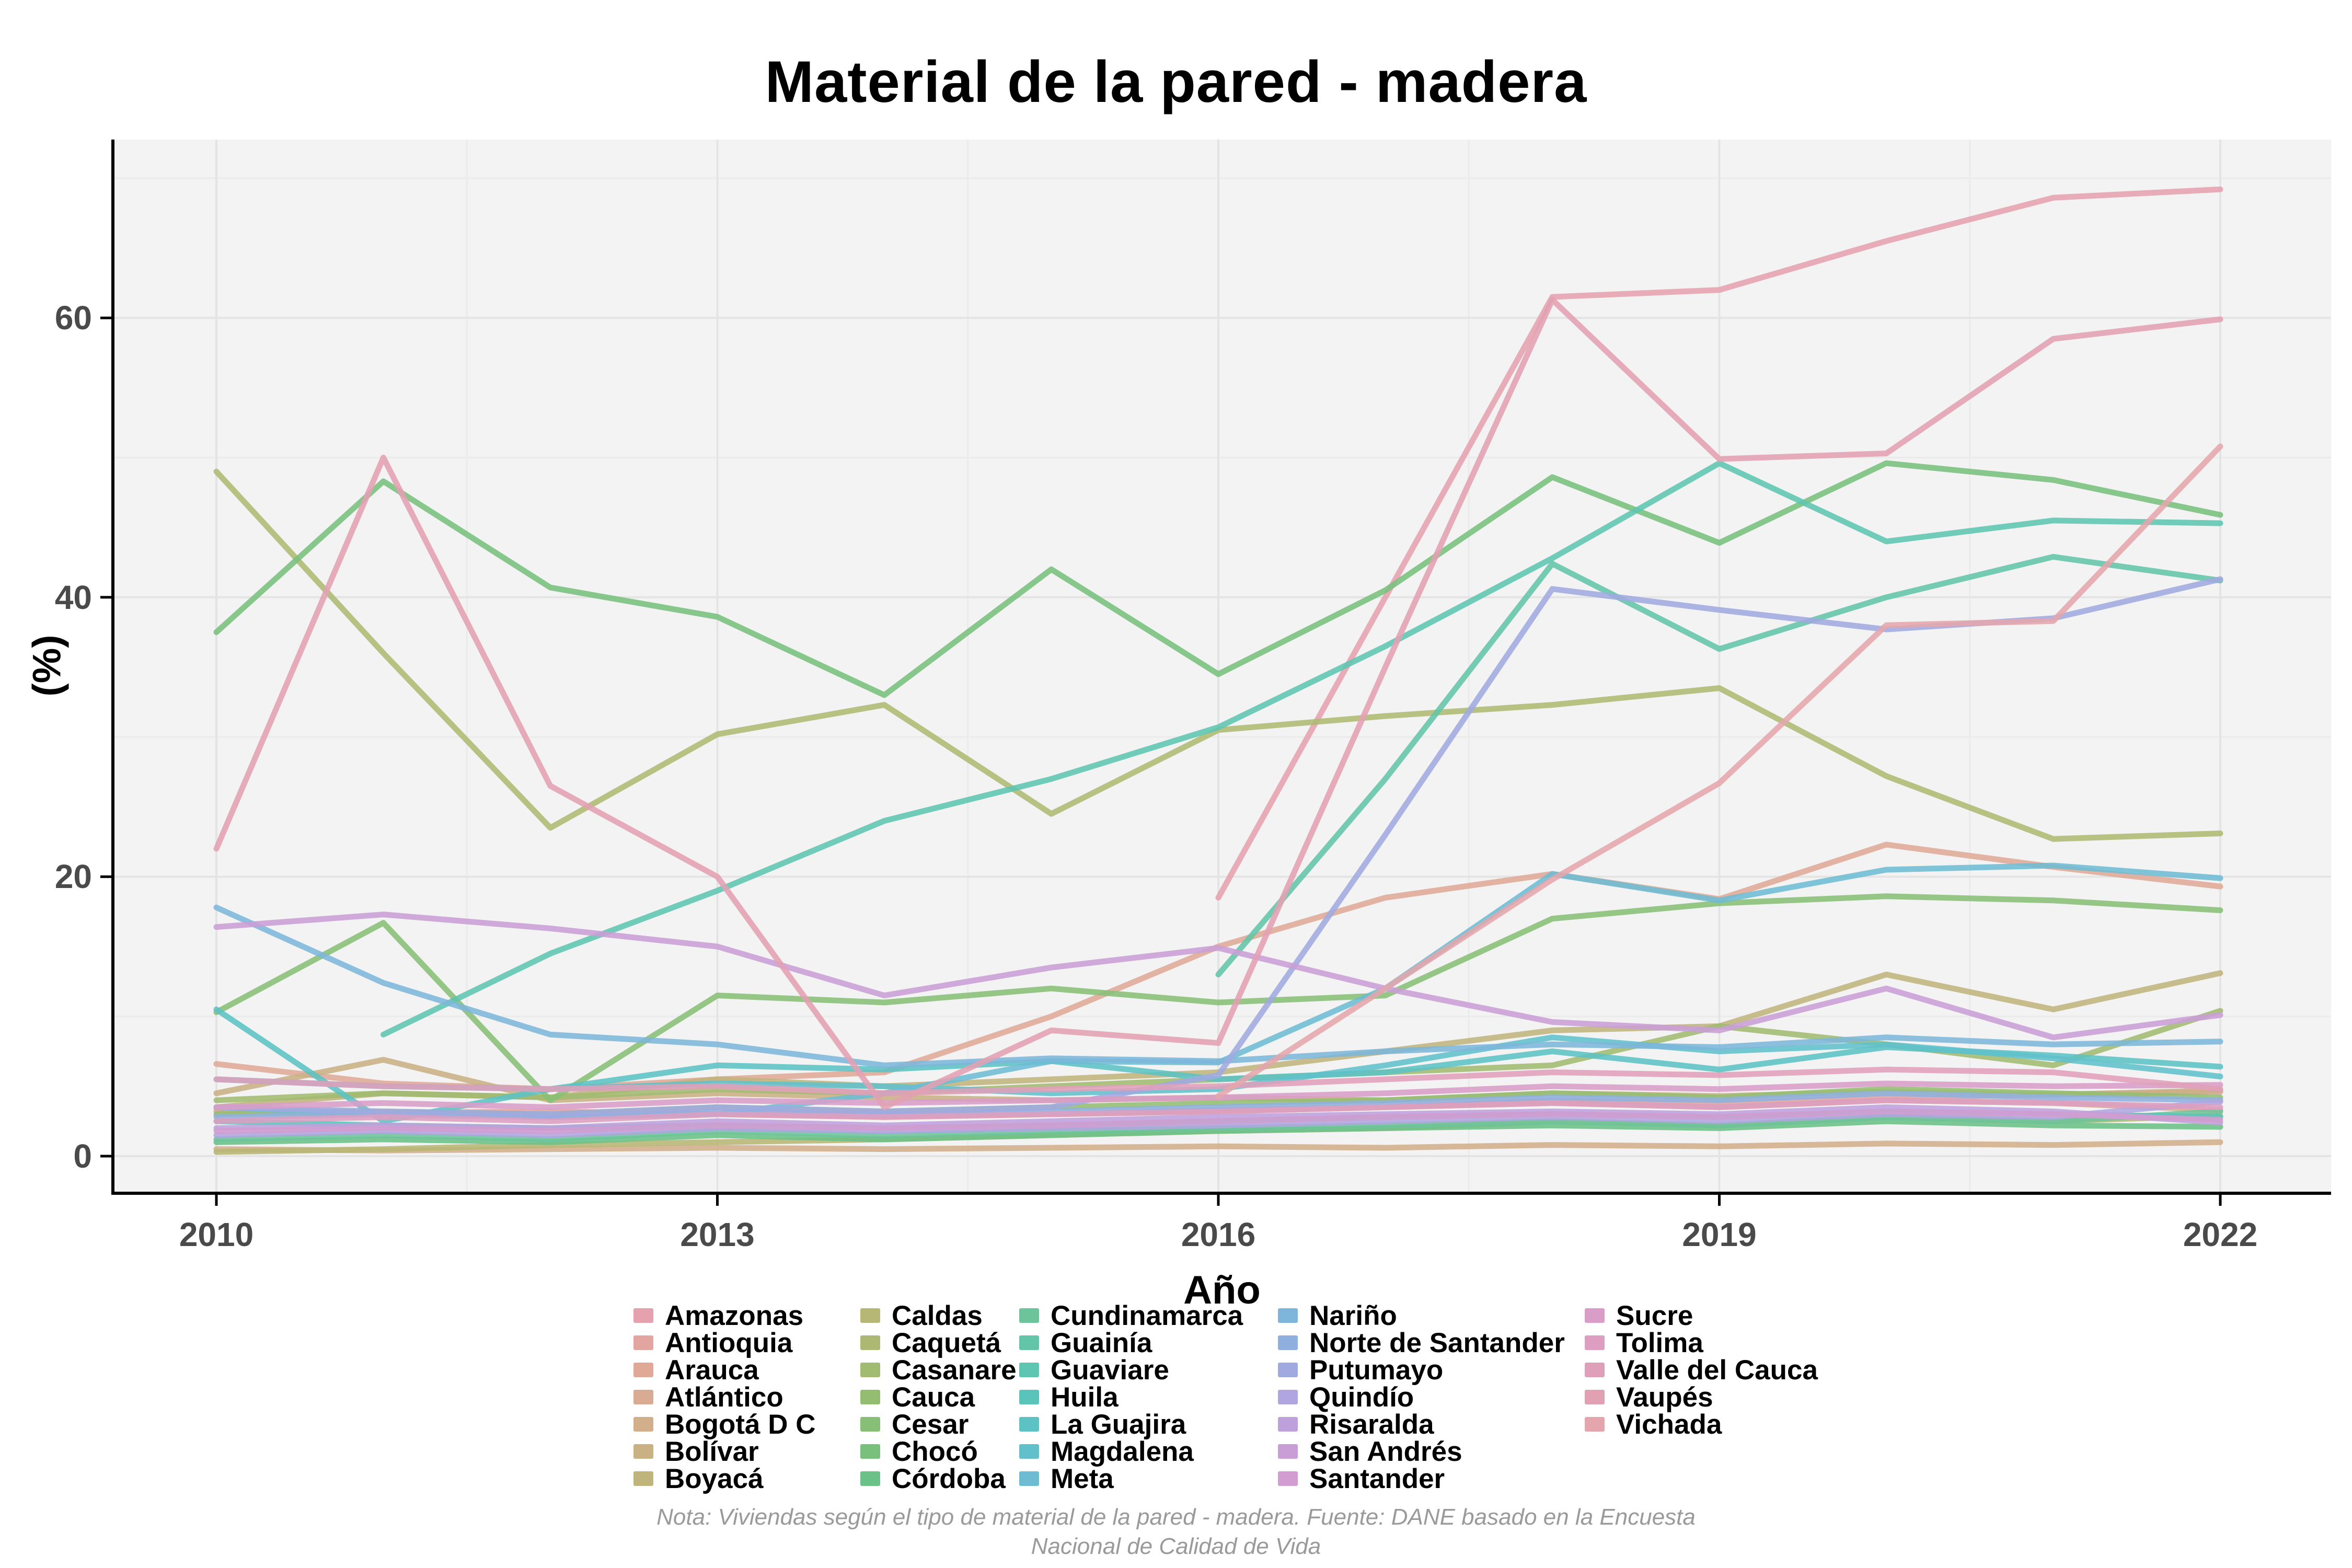 This screenshot has height=1568, width=2352. What do you see at coordinates (935, 1451) in the screenshot?
I see `legend-label: Chocó` at bounding box center [935, 1451].